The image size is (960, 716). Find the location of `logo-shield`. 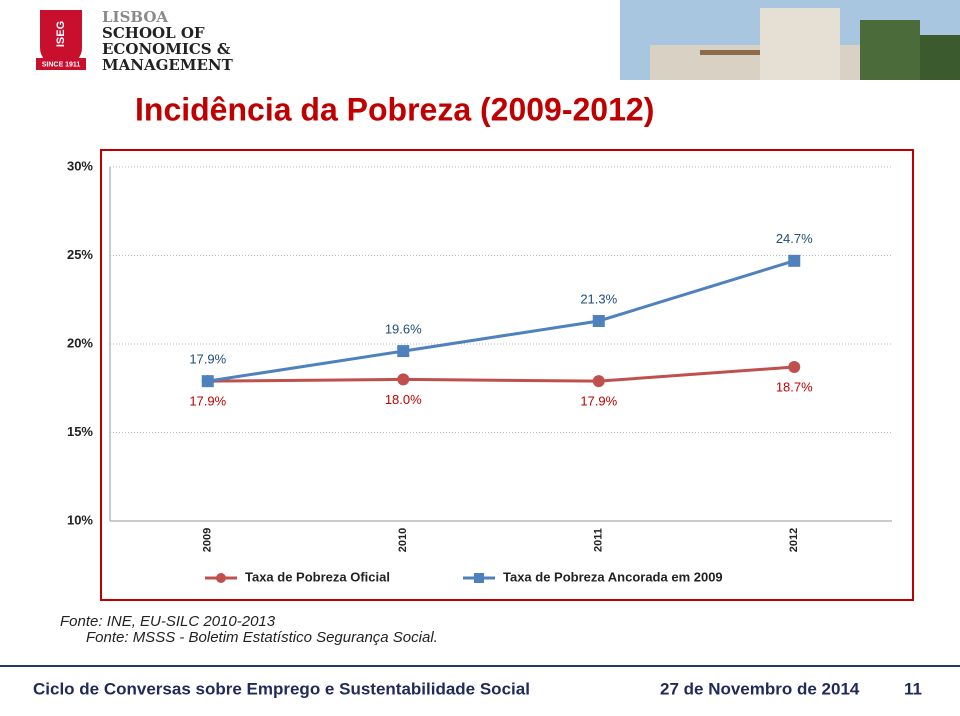

logo-shield is located at coordinates (61, 40).